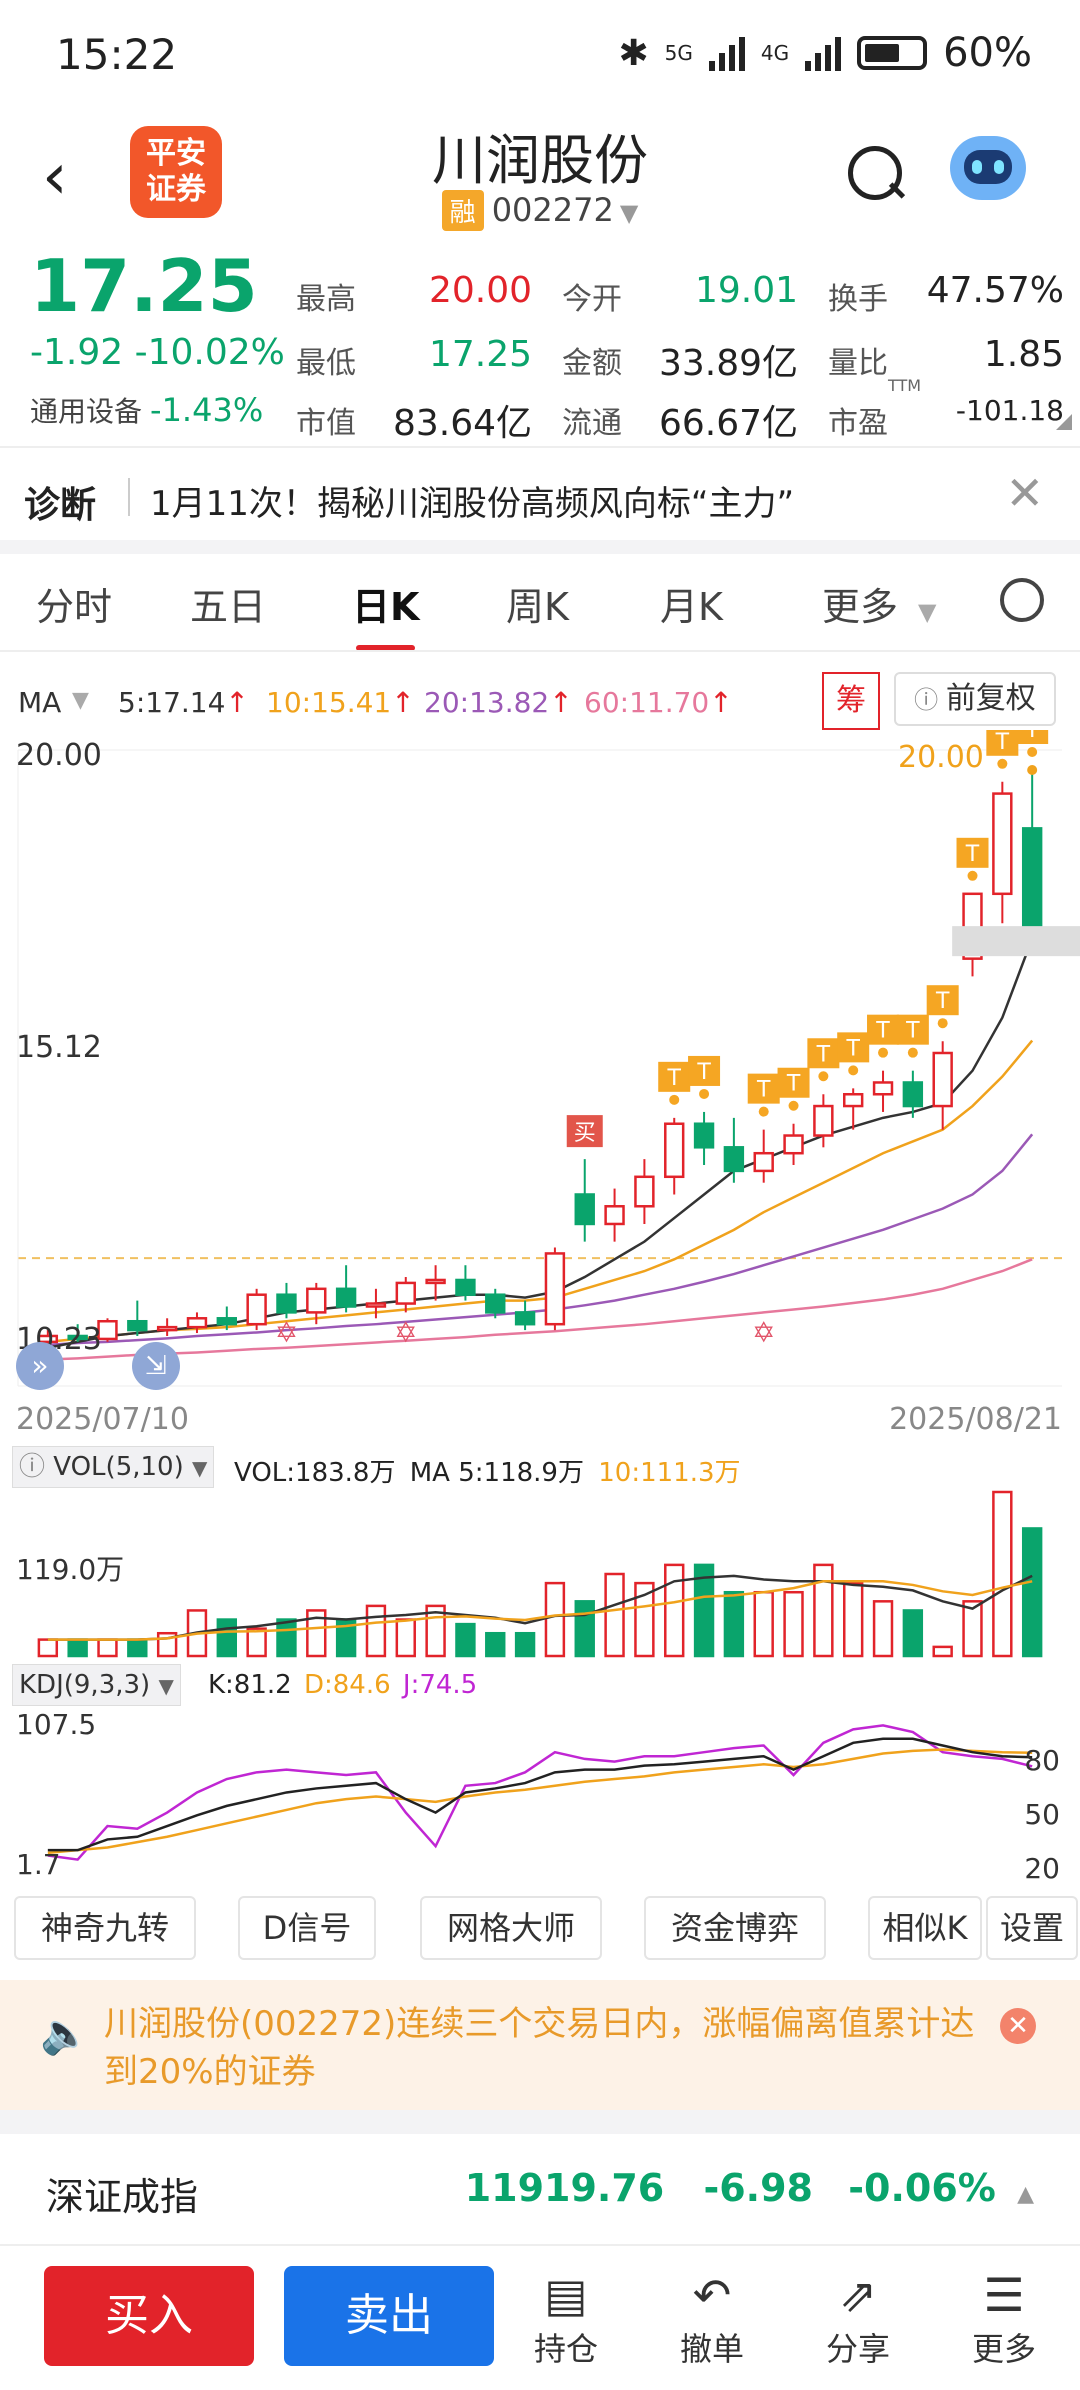  I want to click on price-band, so click(1016, 941).